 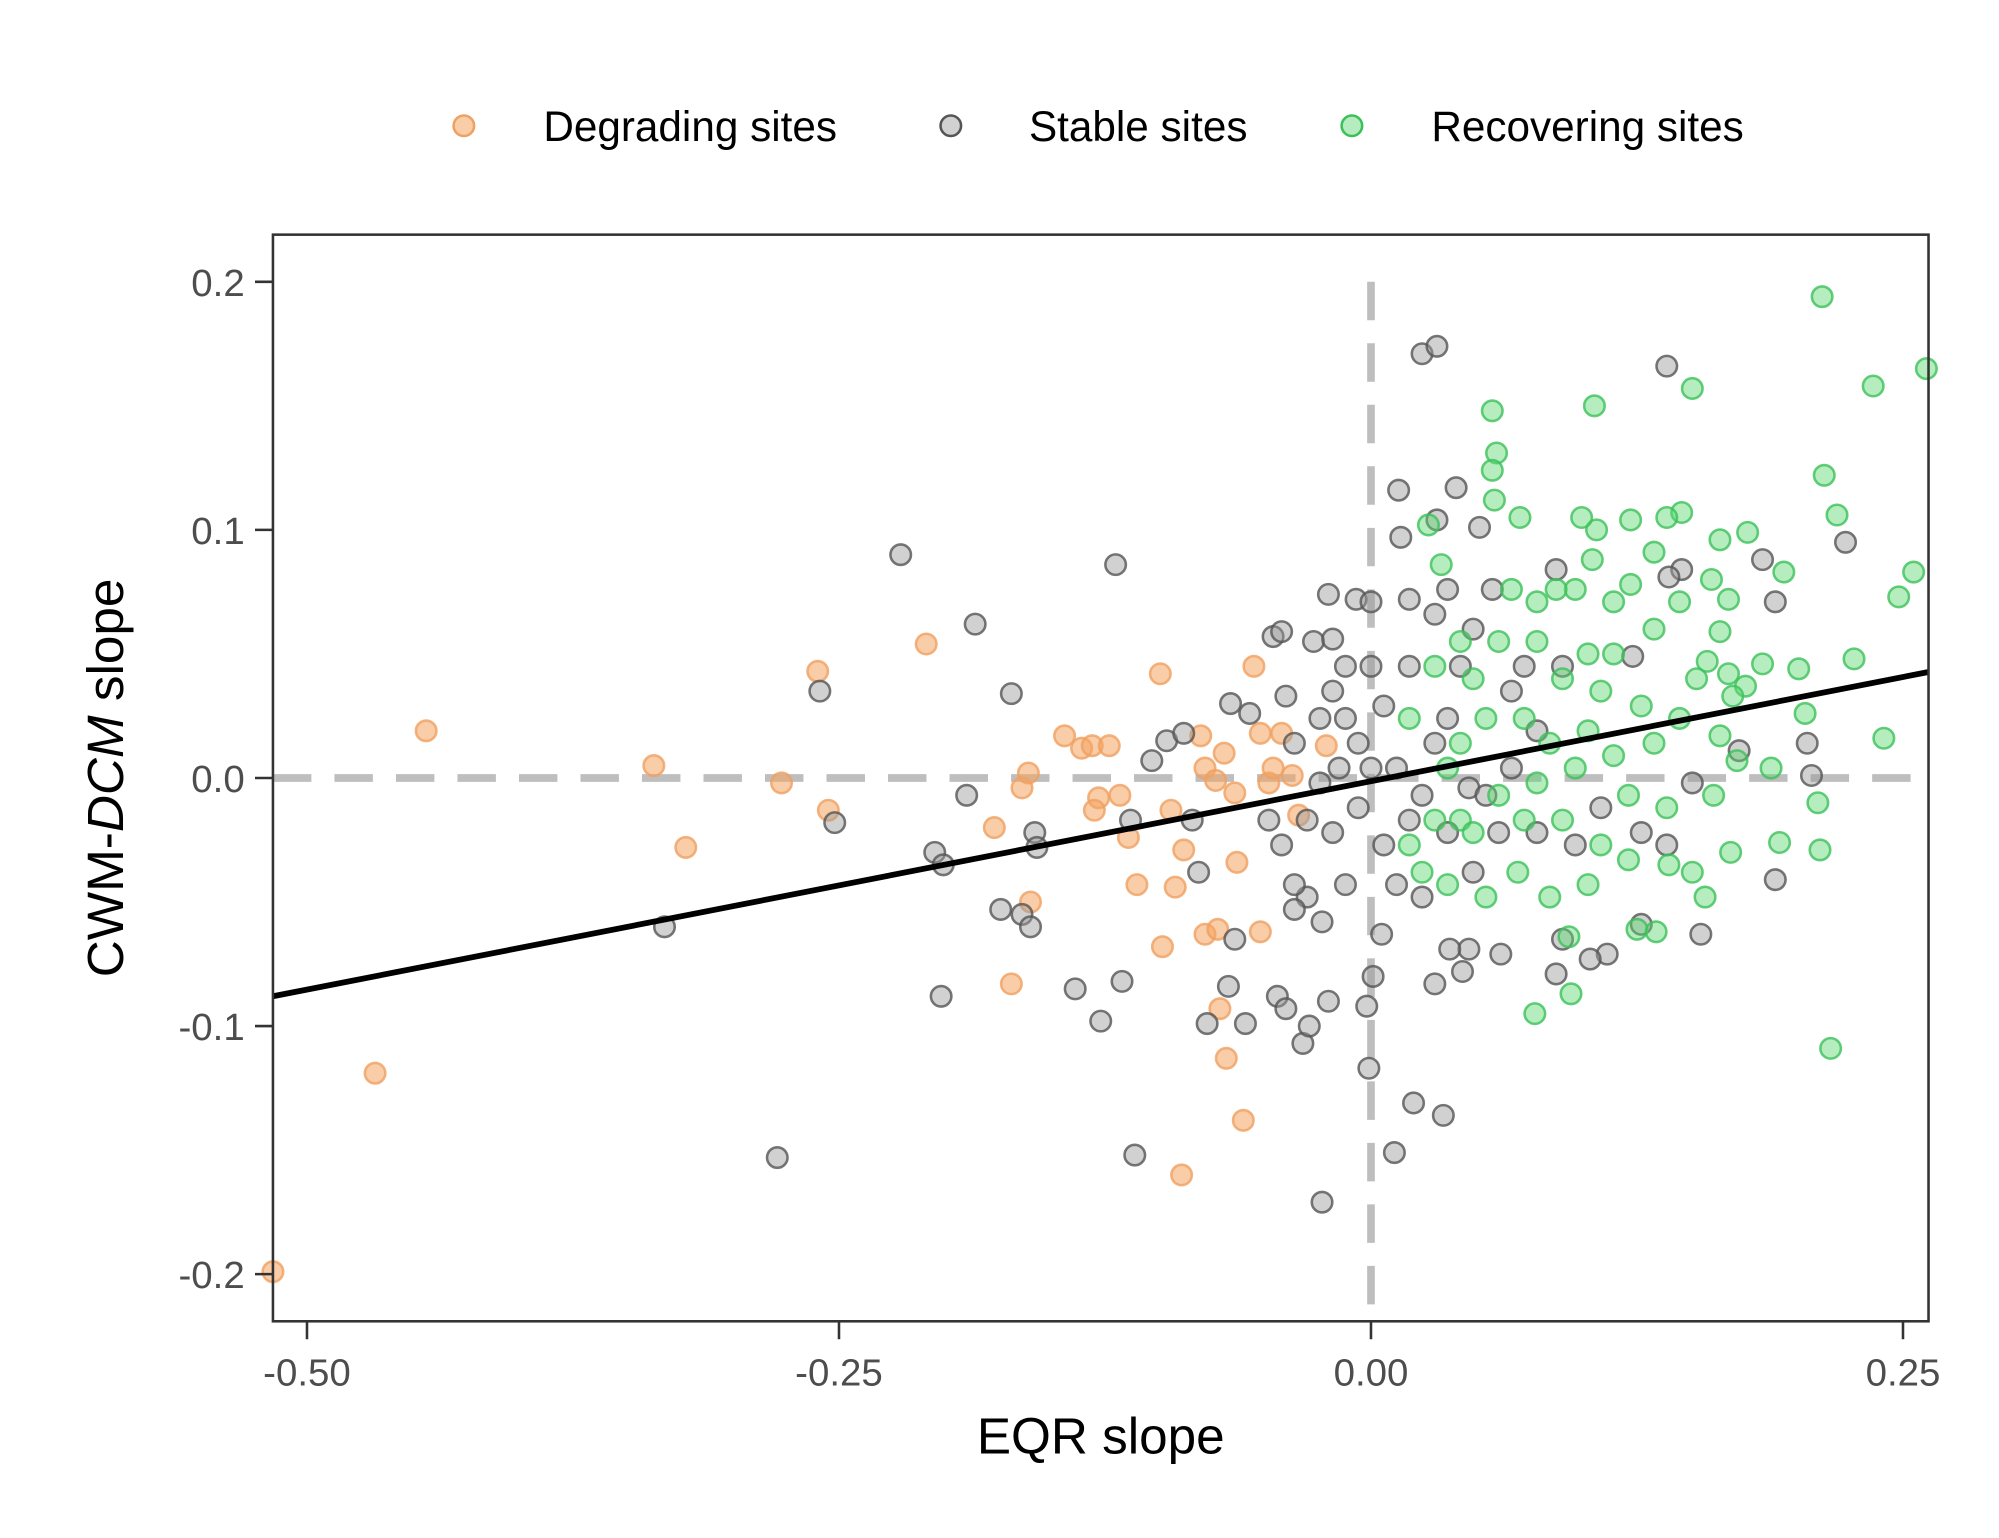 What do you see at coordinates (839, 1372) in the screenshot?
I see `x-tick-label: -0.25` at bounding box center [839, 1372].